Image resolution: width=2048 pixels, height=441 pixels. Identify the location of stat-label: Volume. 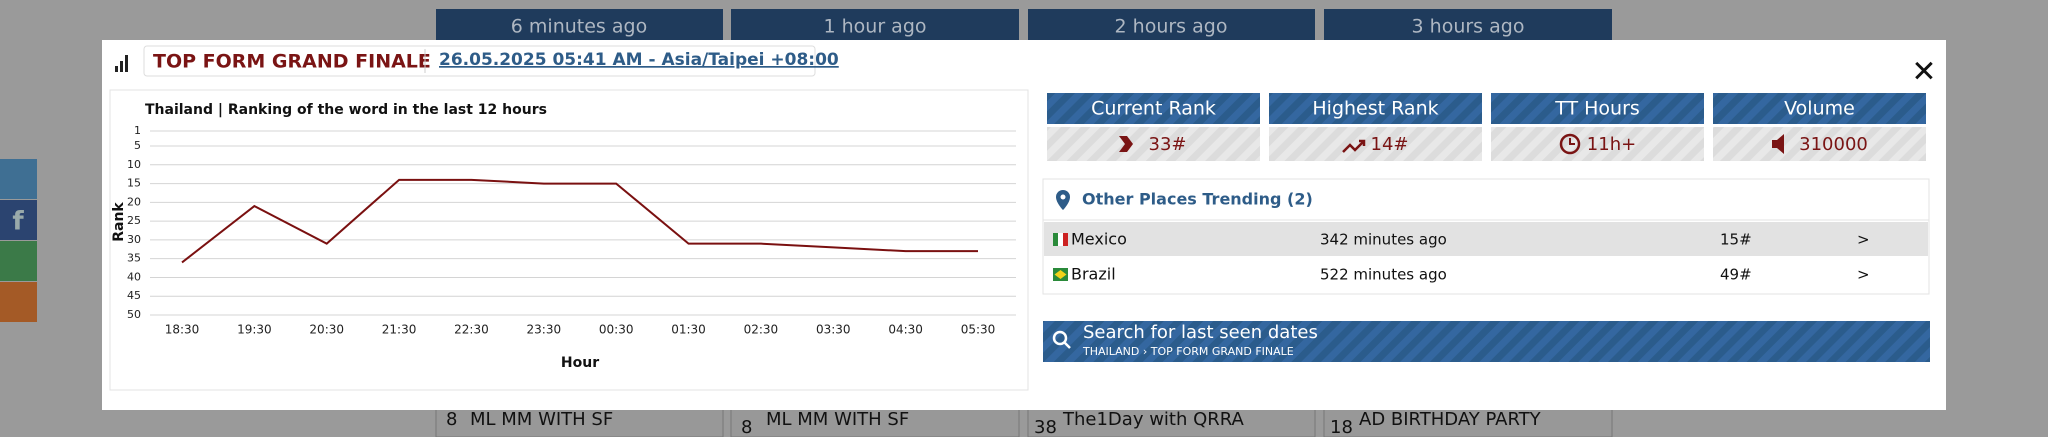
(1819, 109).